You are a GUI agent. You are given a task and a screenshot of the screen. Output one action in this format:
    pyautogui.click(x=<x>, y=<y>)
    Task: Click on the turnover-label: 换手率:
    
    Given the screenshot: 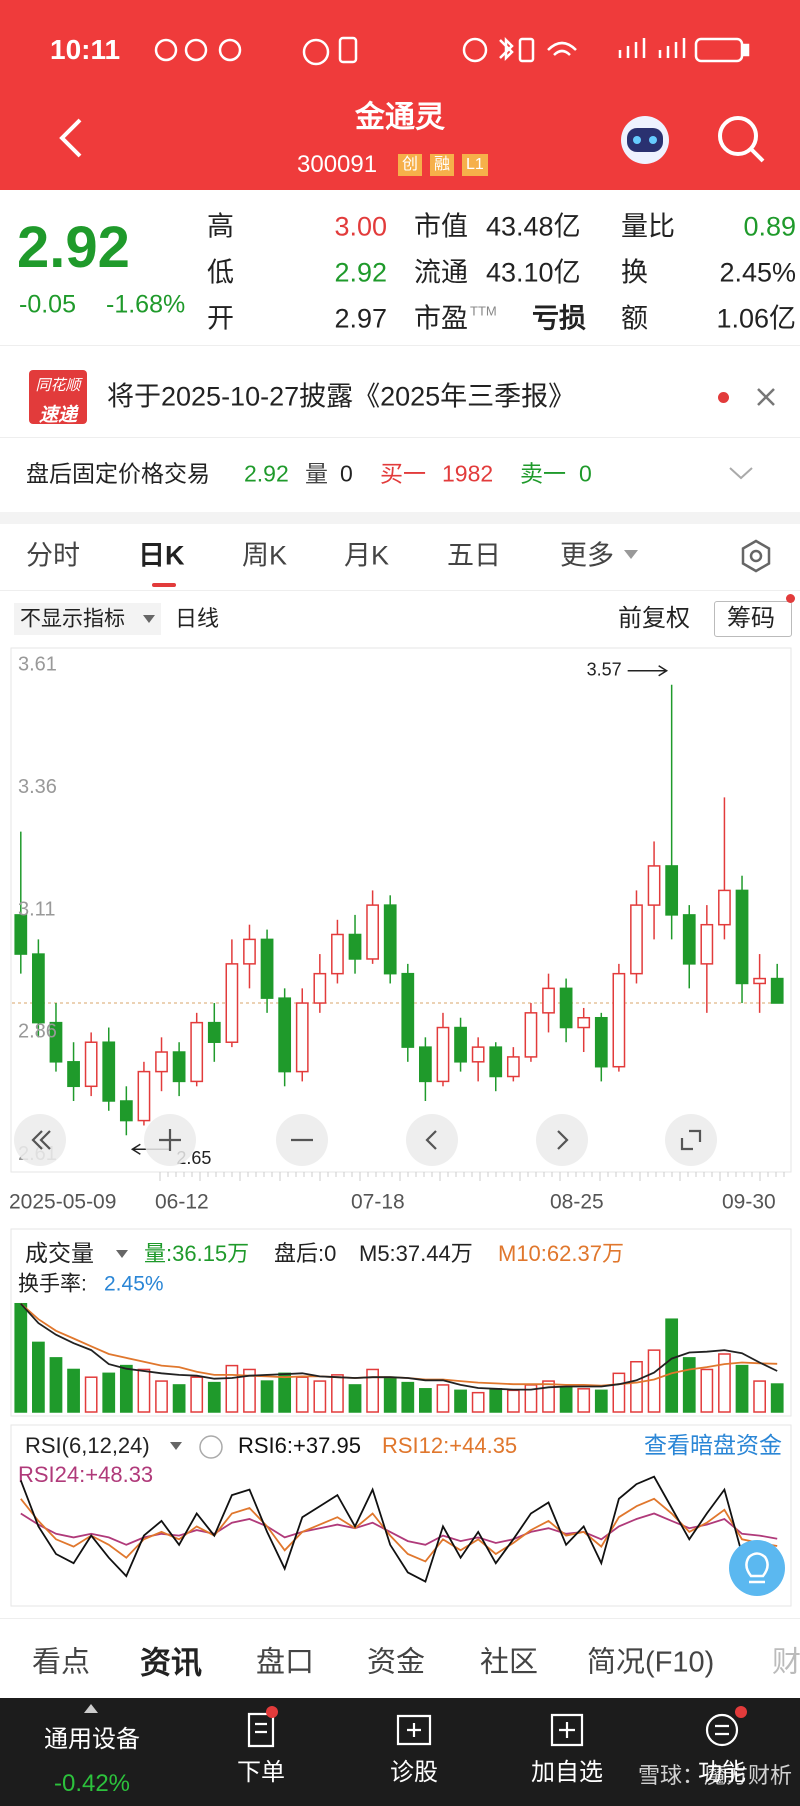 What is the action you would take?
    pyautogui.click(x=52, y=1284)
    